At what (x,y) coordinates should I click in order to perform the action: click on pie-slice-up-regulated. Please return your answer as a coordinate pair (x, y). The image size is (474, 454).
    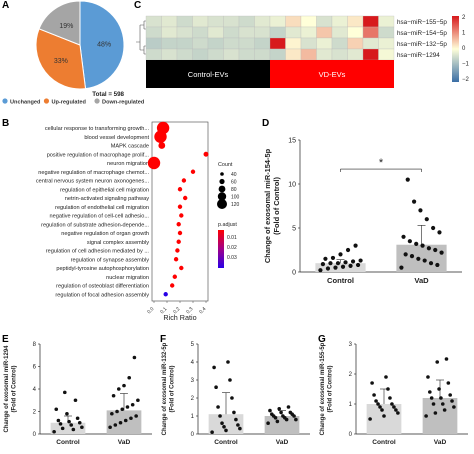
    Looking at the image, I should click on (61, 59).